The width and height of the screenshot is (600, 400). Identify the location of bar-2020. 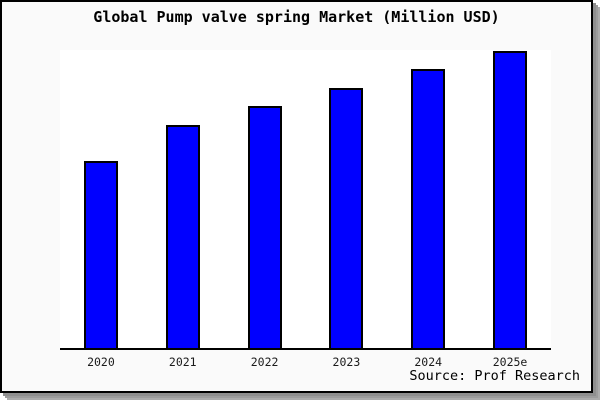
(100, 254).